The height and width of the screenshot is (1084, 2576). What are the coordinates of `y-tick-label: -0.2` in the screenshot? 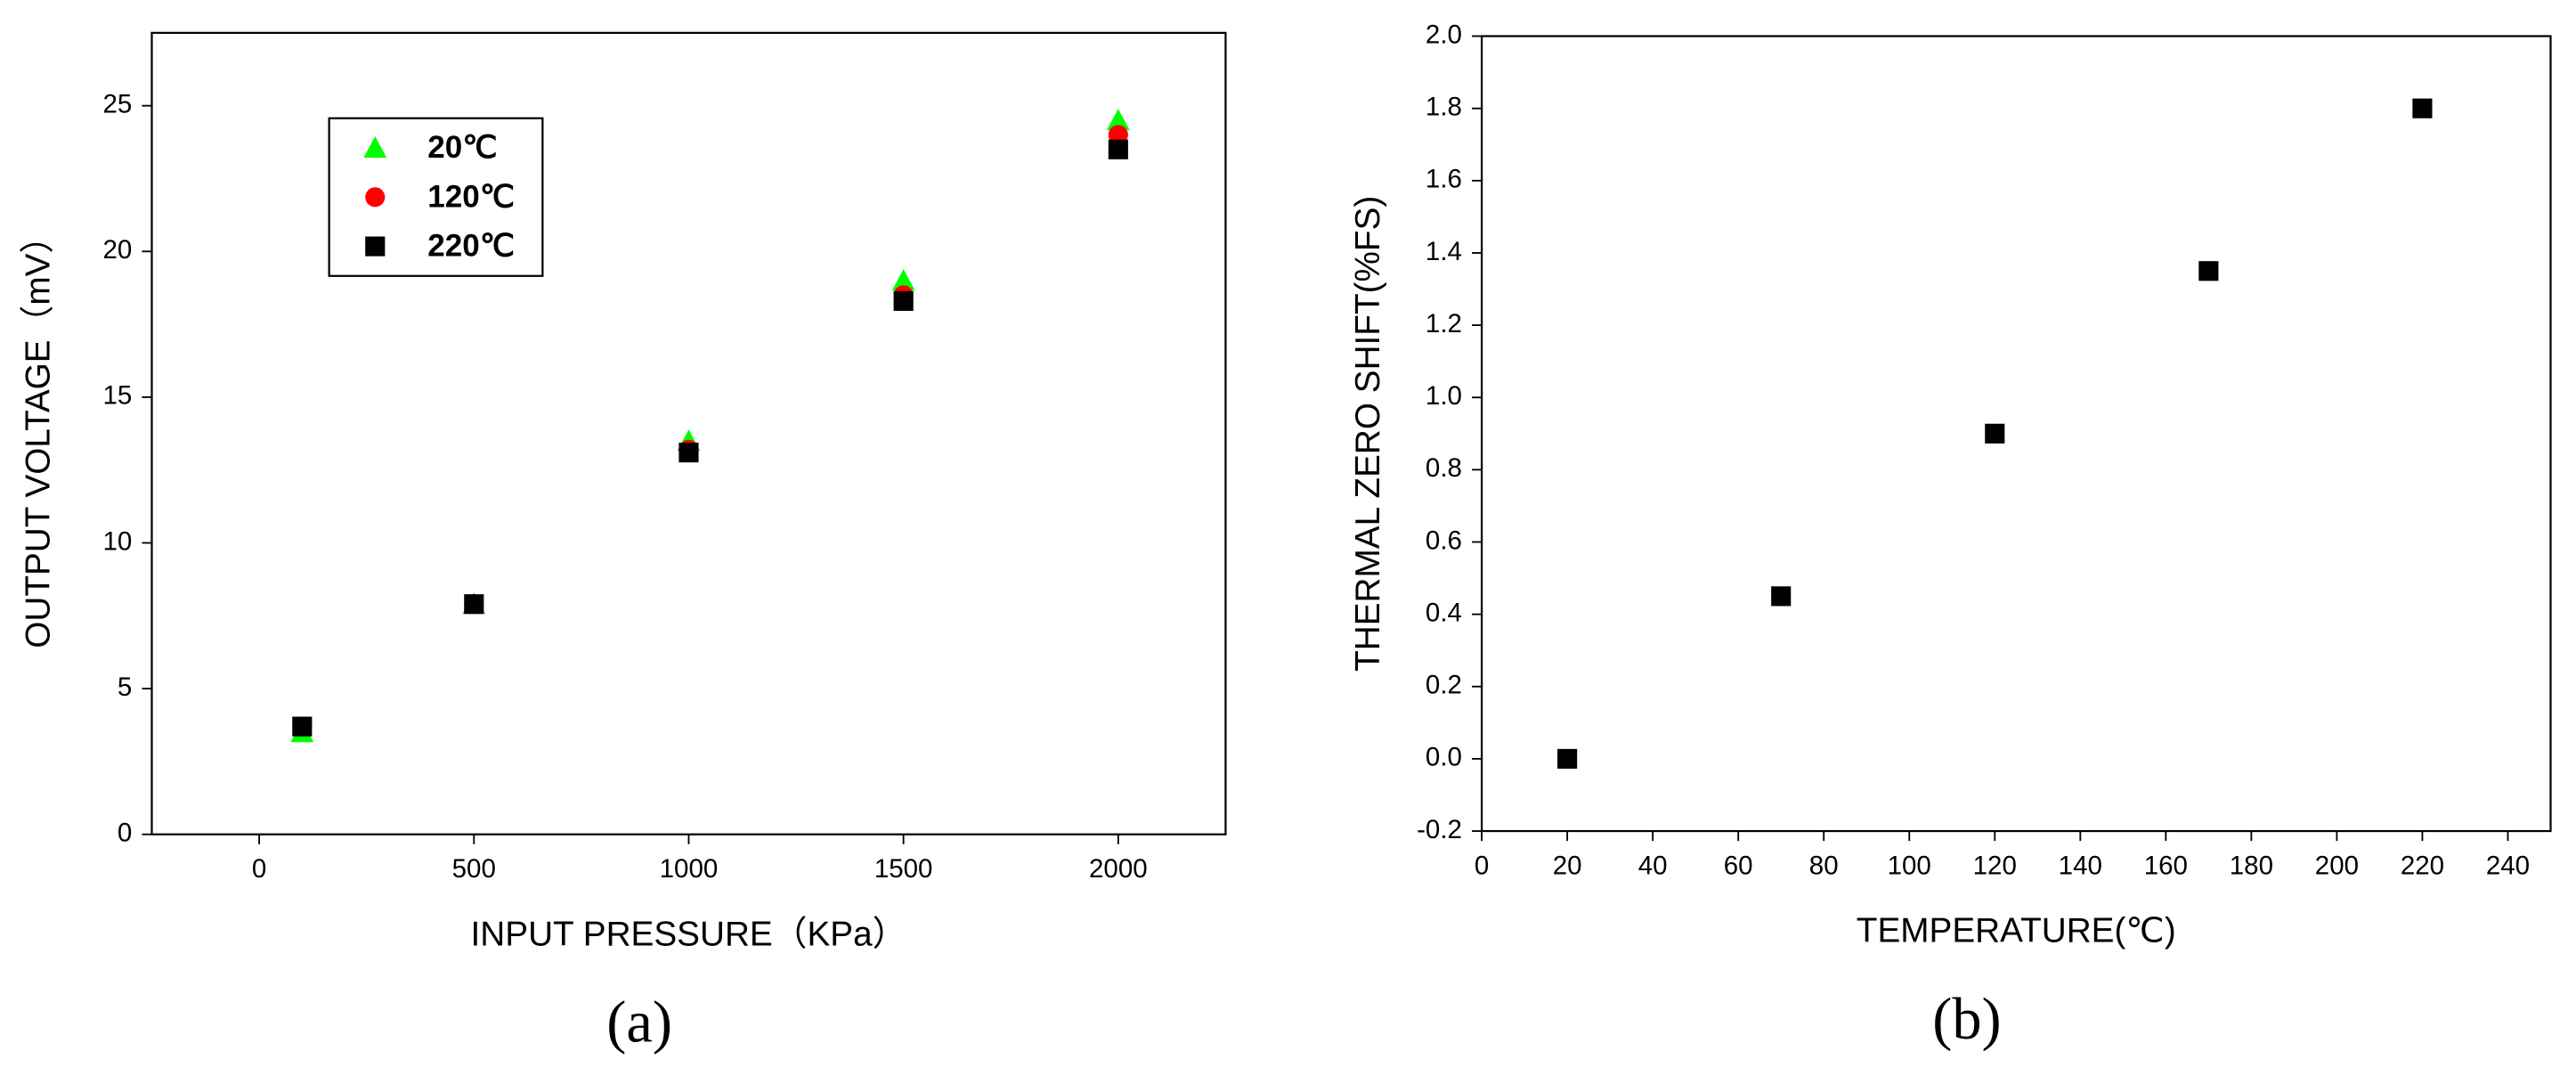 It's located at (1439, 829).